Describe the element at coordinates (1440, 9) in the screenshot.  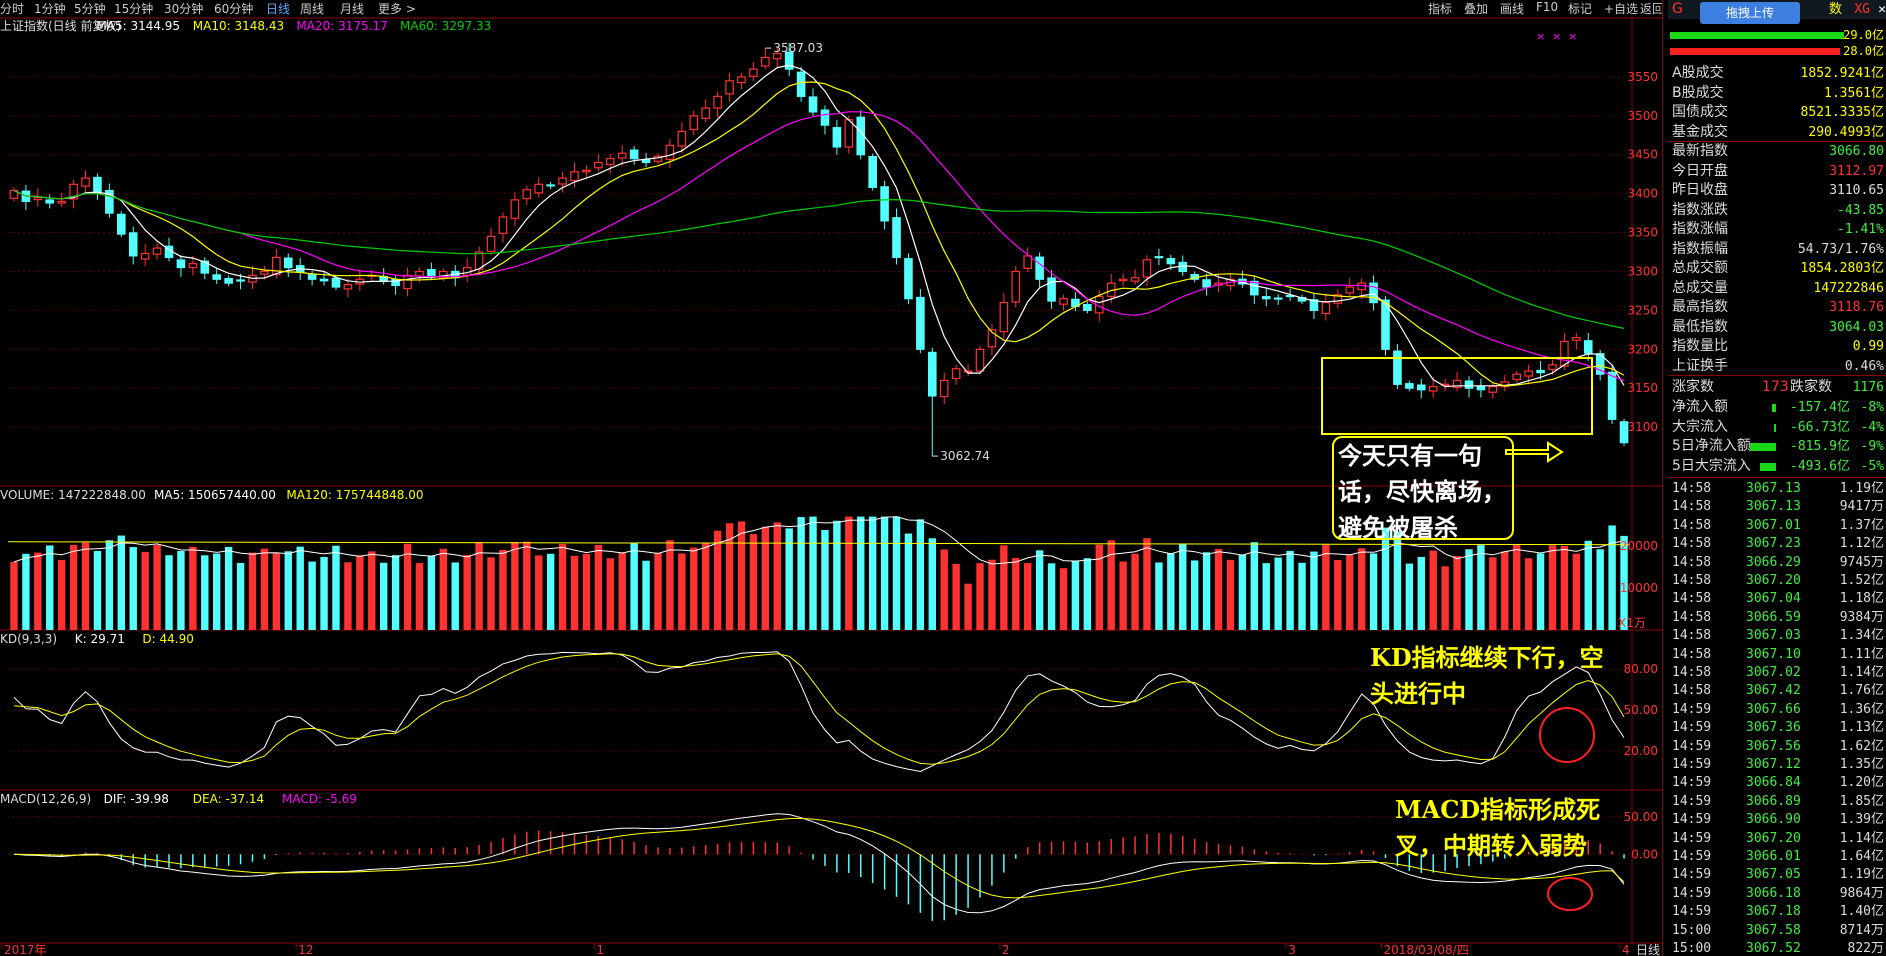
I see `tool-button: 指标` at that location.